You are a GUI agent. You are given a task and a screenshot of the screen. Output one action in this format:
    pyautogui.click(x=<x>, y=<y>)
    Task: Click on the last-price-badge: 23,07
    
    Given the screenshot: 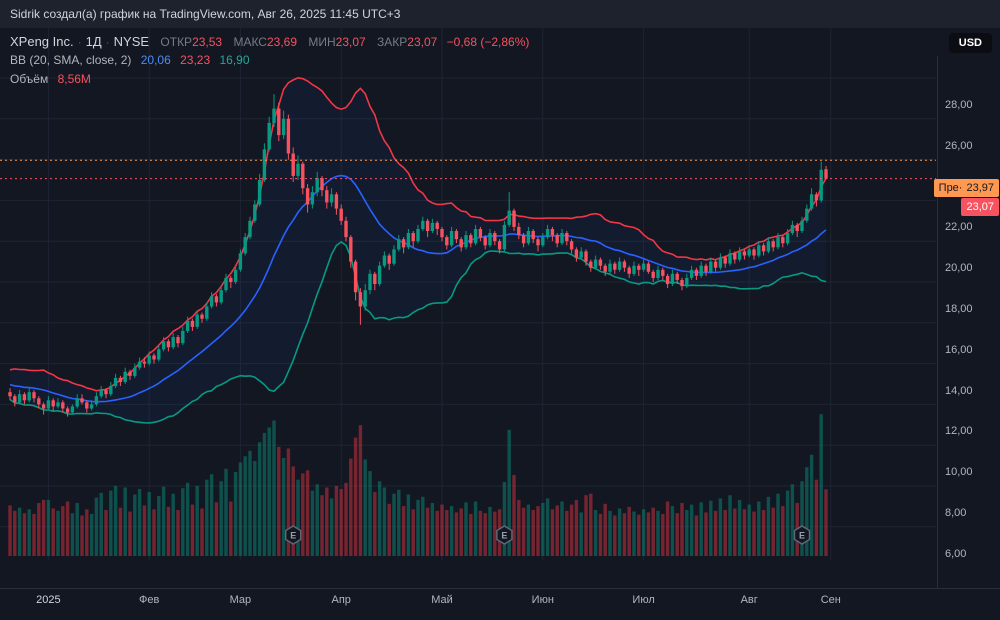 What is the action you would take?
    pyautogui.click(x=980, y=206)
    